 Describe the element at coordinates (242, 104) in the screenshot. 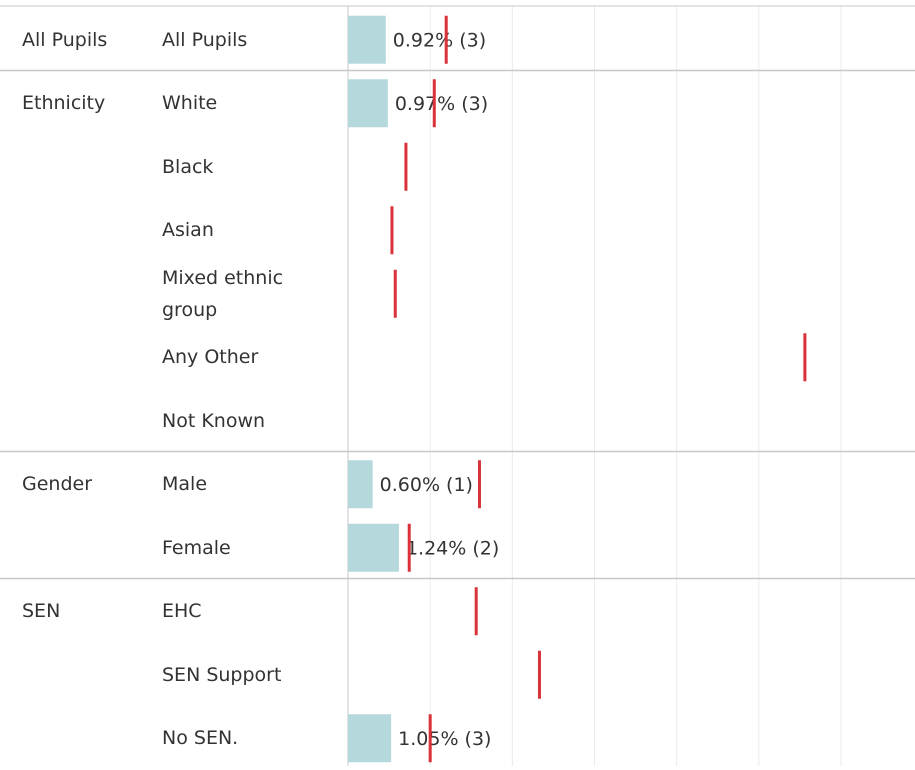

I see `category-label: White` at that location.